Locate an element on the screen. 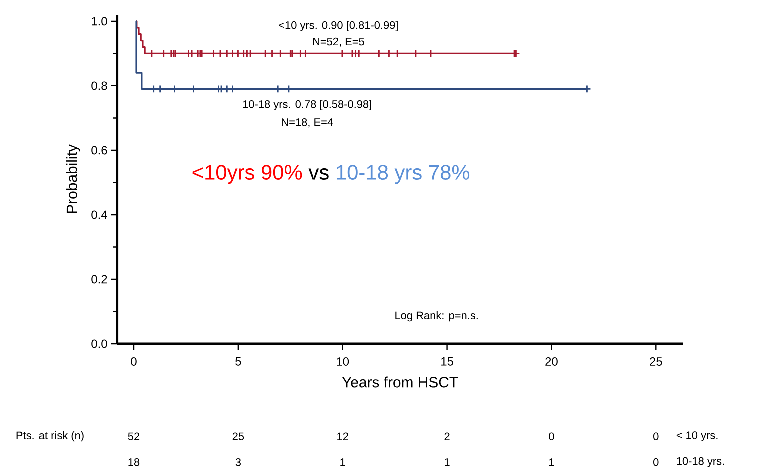  annotation: Log Rank: p=n.s. is located at coordinates (437, 316).